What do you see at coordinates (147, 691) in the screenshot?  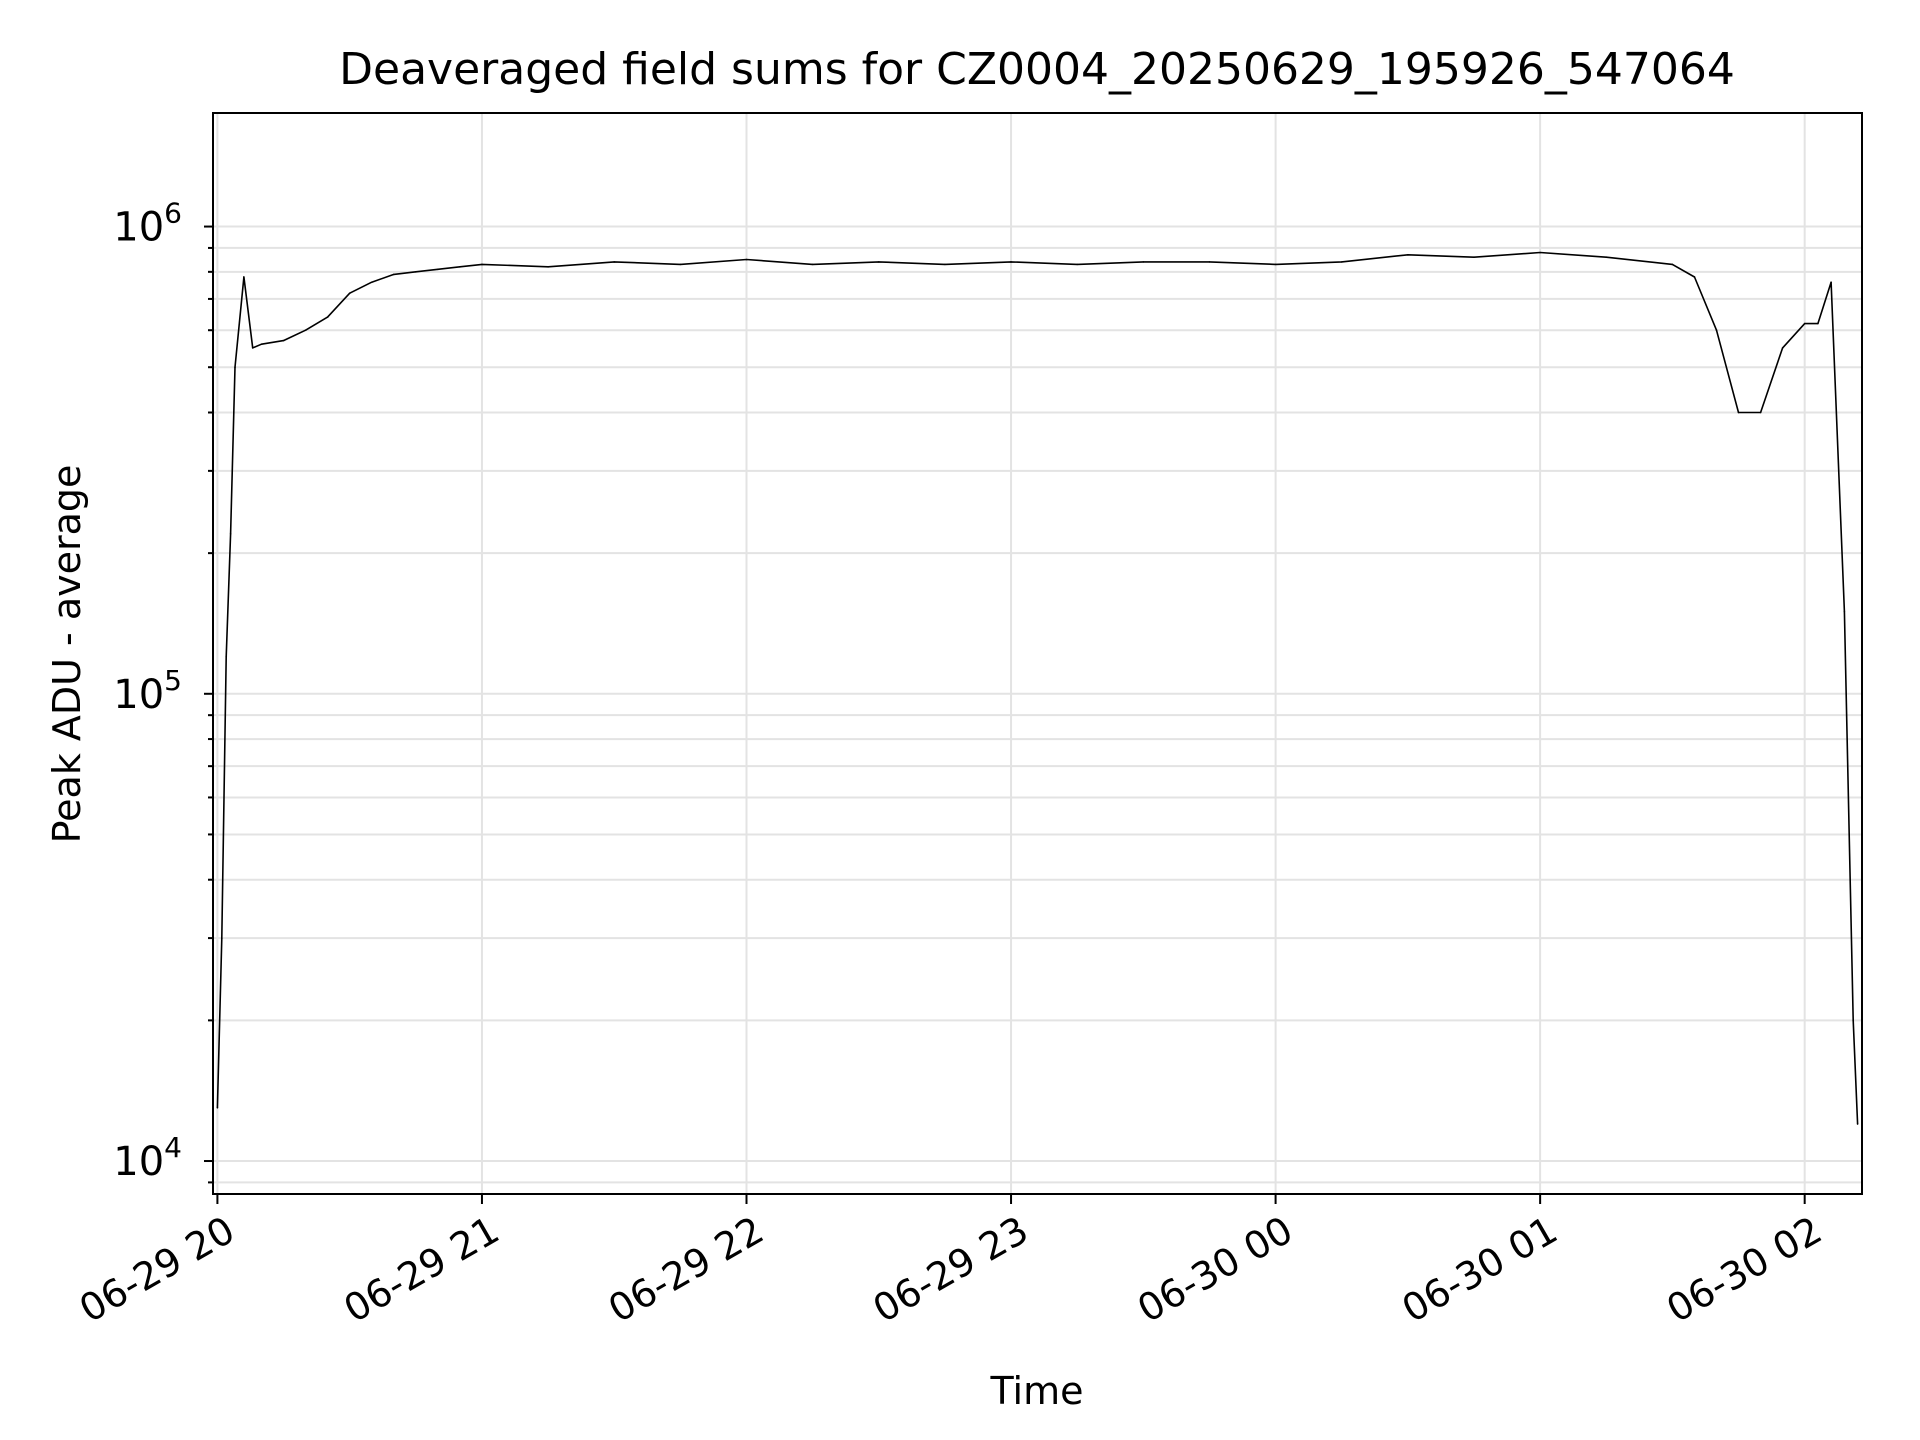 I see `y-tick-label: 10⁵` at bounding box center [147, 691].